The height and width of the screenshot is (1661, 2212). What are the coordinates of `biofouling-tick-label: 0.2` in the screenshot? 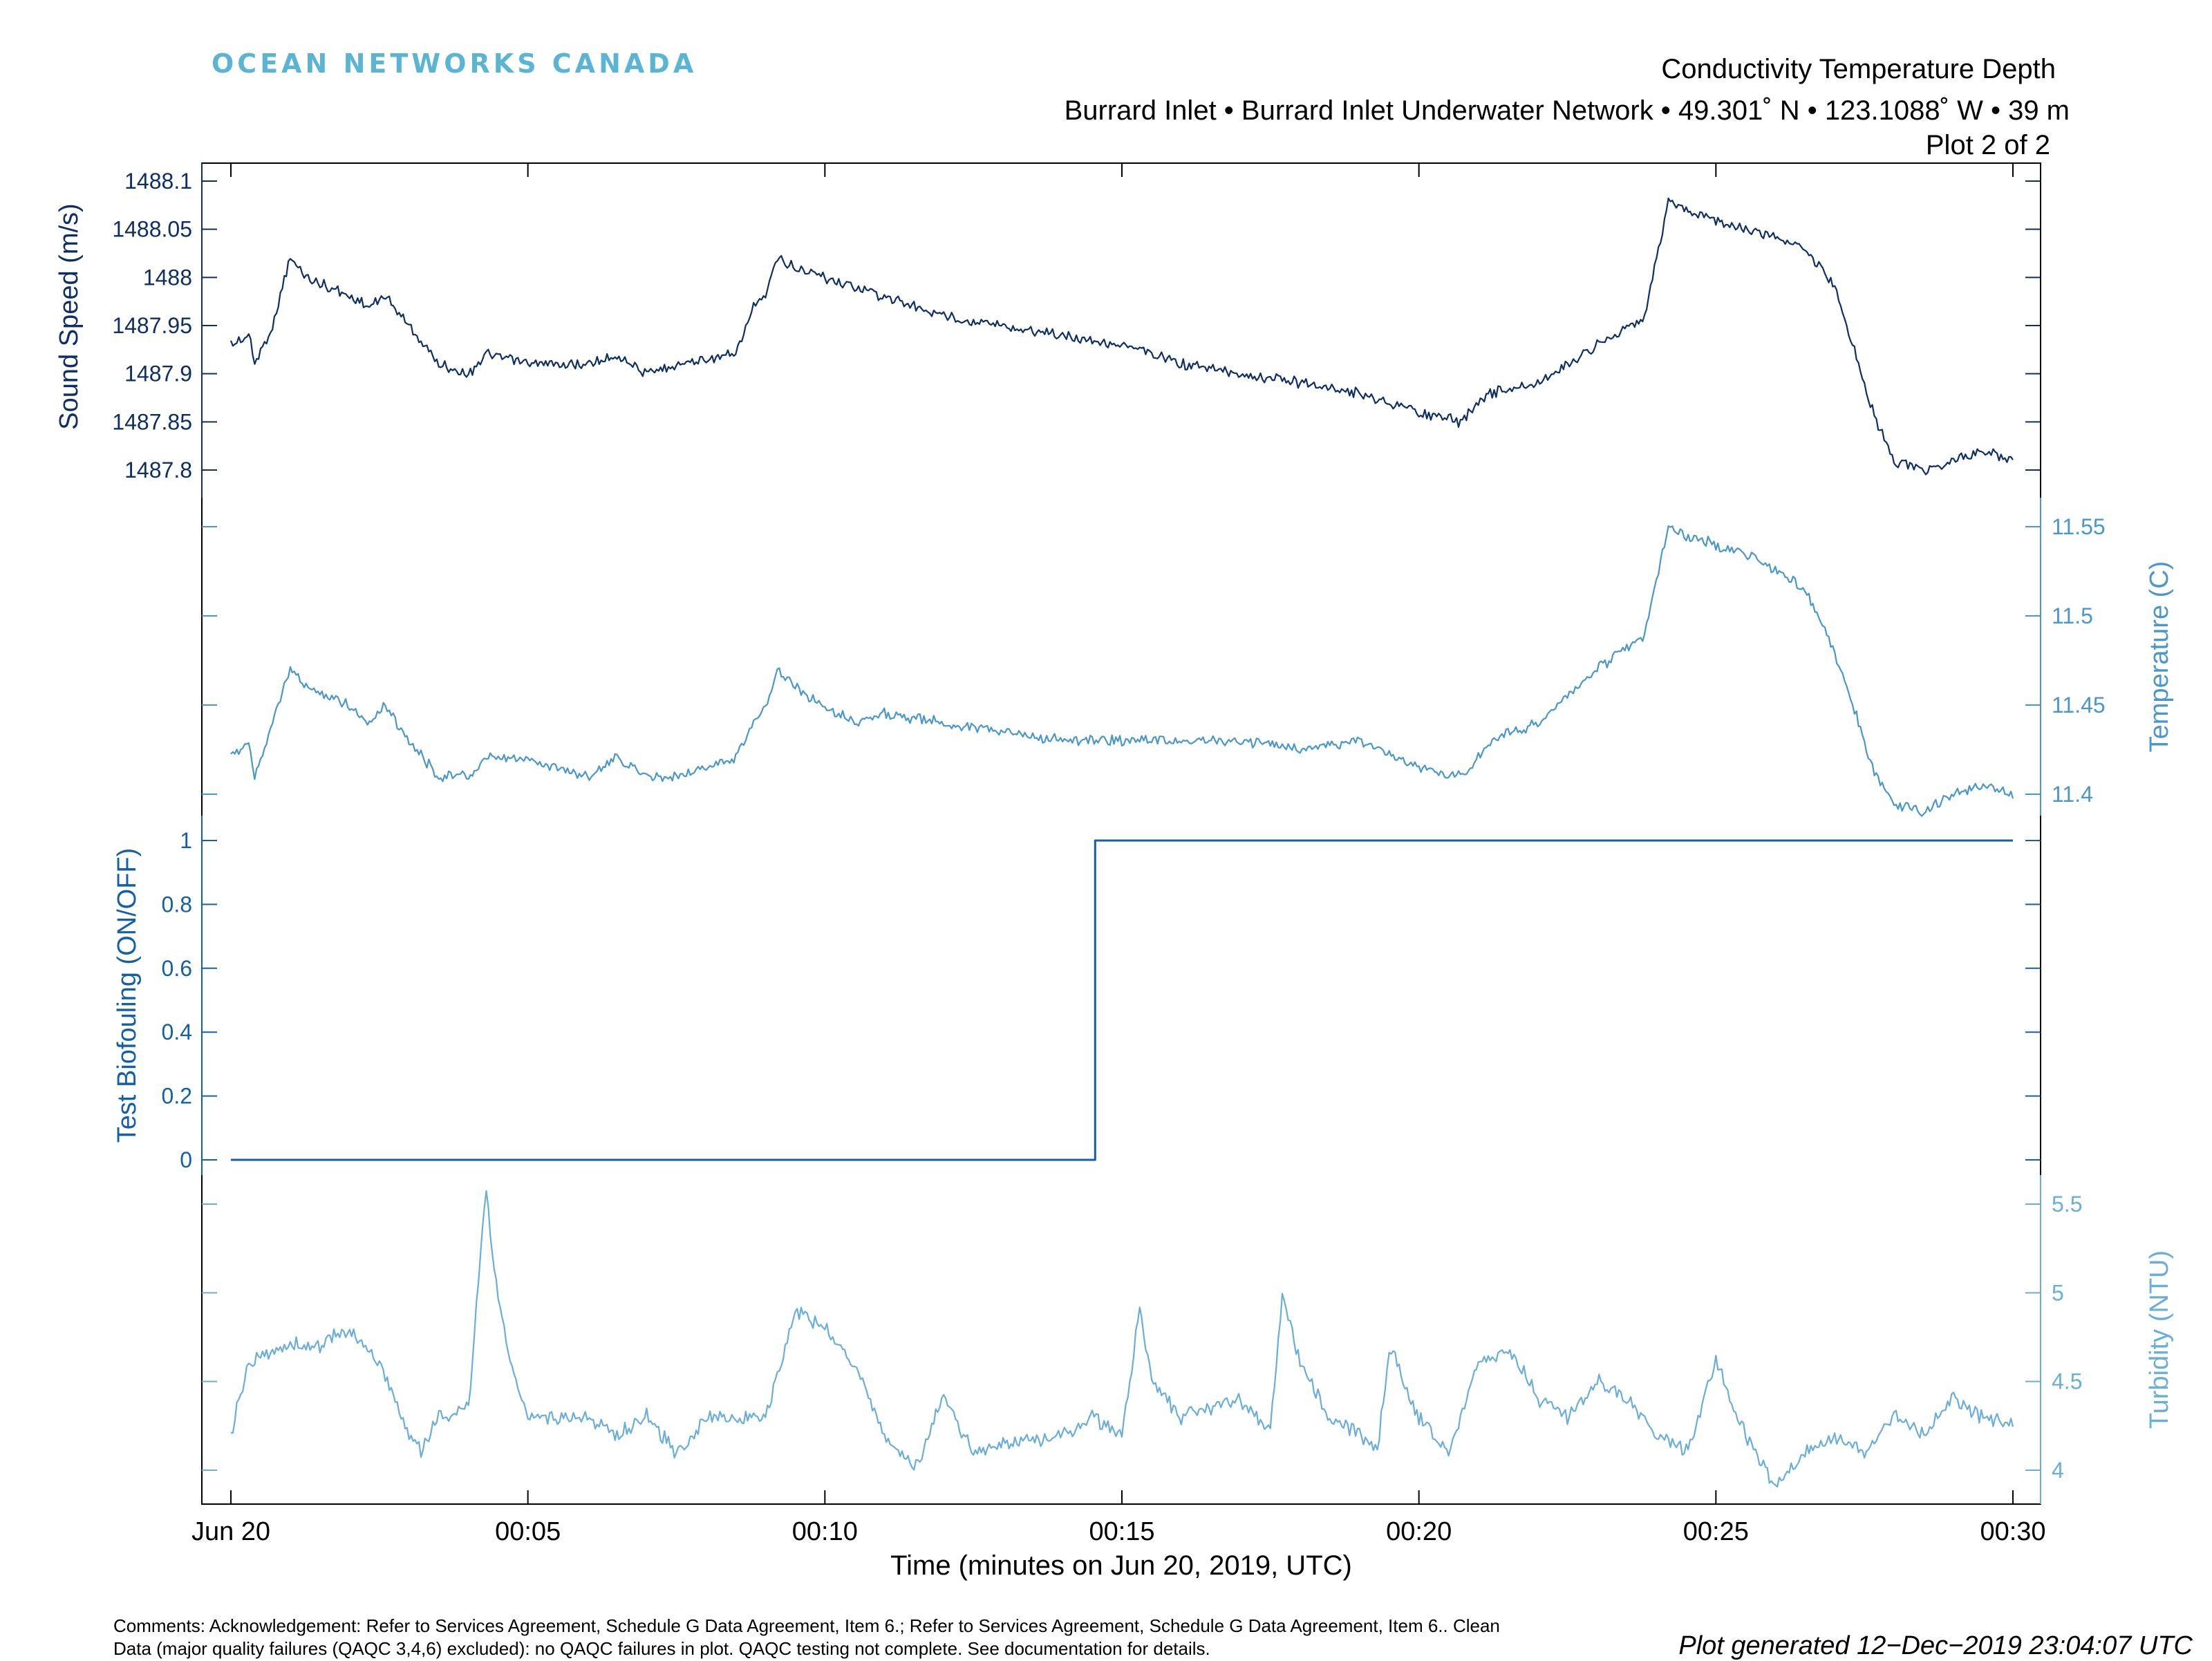 It's located at (177, 1096).